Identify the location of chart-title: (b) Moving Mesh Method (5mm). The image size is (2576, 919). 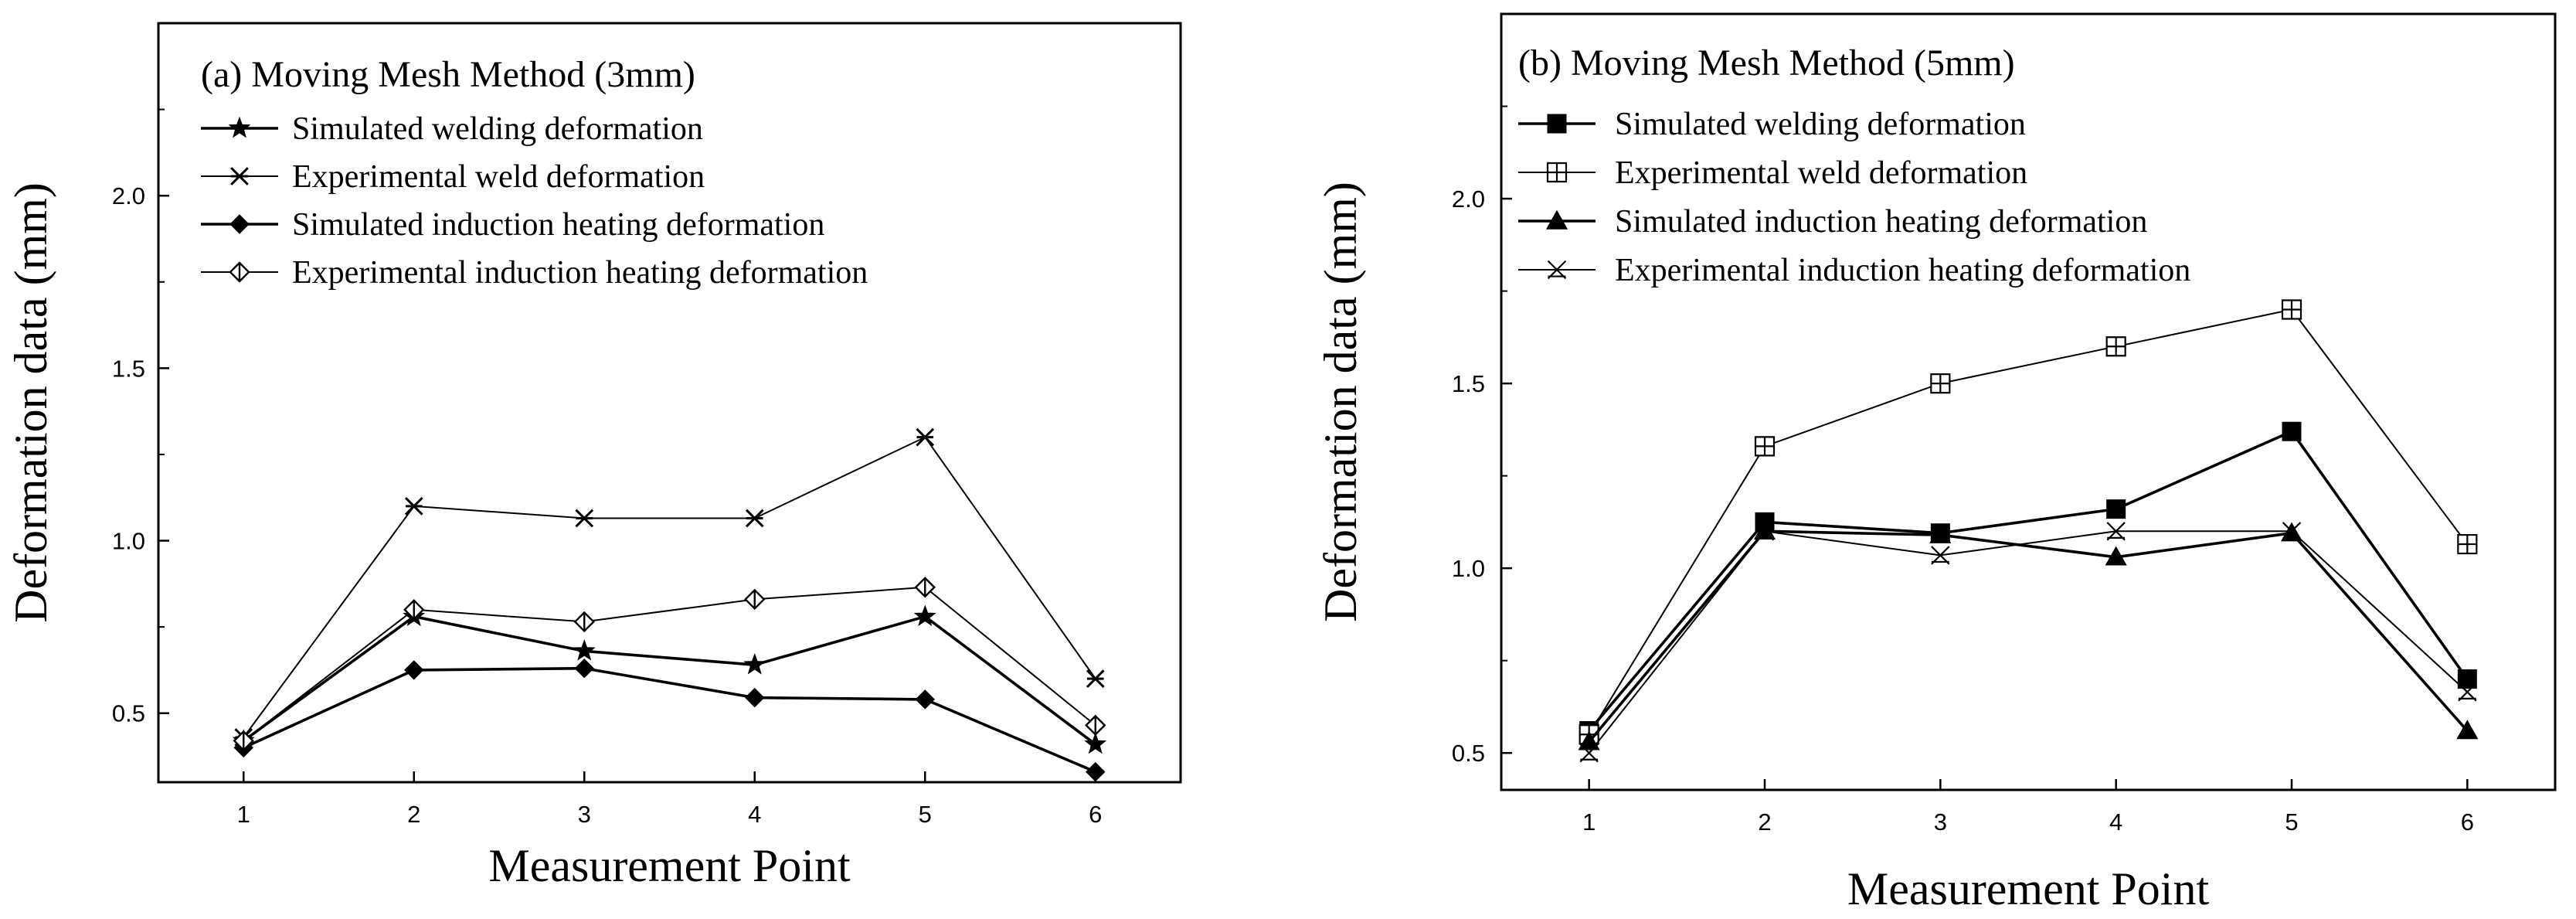
(1766, 63).